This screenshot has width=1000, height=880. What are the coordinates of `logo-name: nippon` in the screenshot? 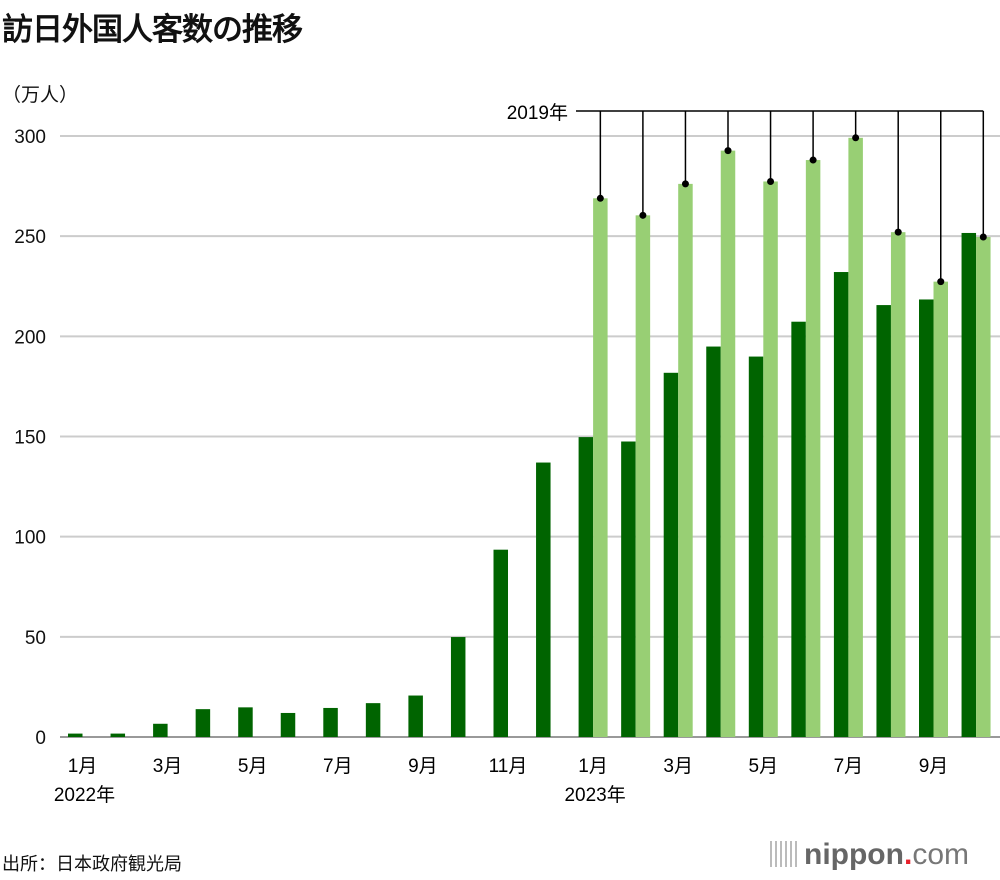 It's located at (854, 854).